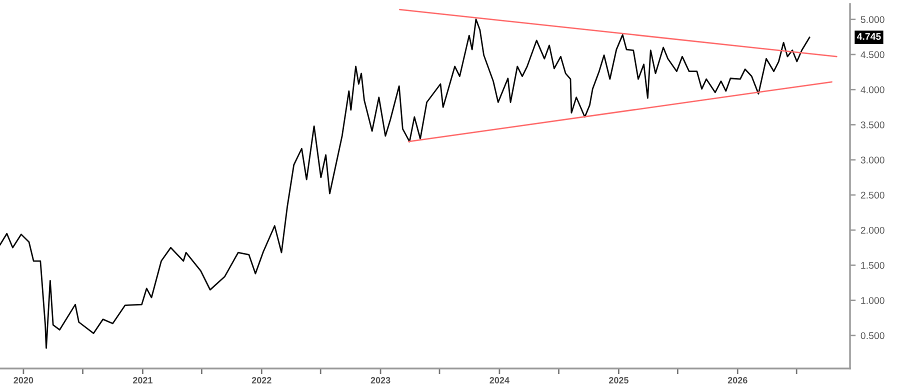 The width and height of the screenshot is (914, 392). Describe the element at coordinates (872, 90) in the screenshot. I see `y-tick-label: 4.000` at that location.